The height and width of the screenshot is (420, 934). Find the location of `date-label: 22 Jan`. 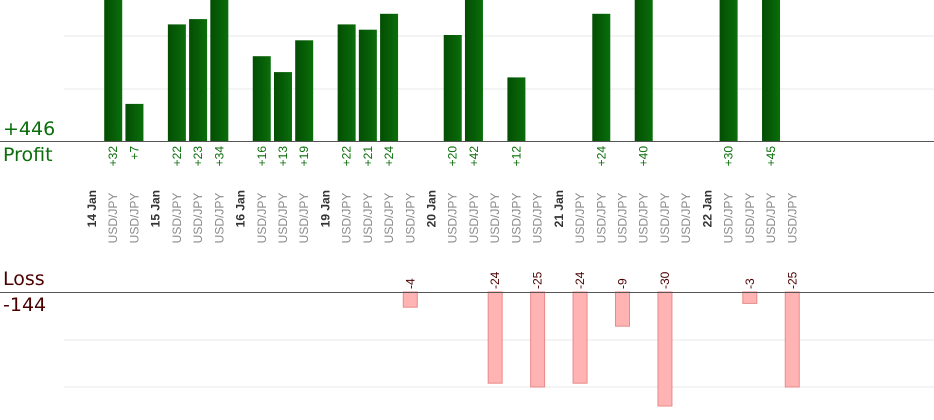

date-label: 22 Jan is located at coordinates (707, 208).